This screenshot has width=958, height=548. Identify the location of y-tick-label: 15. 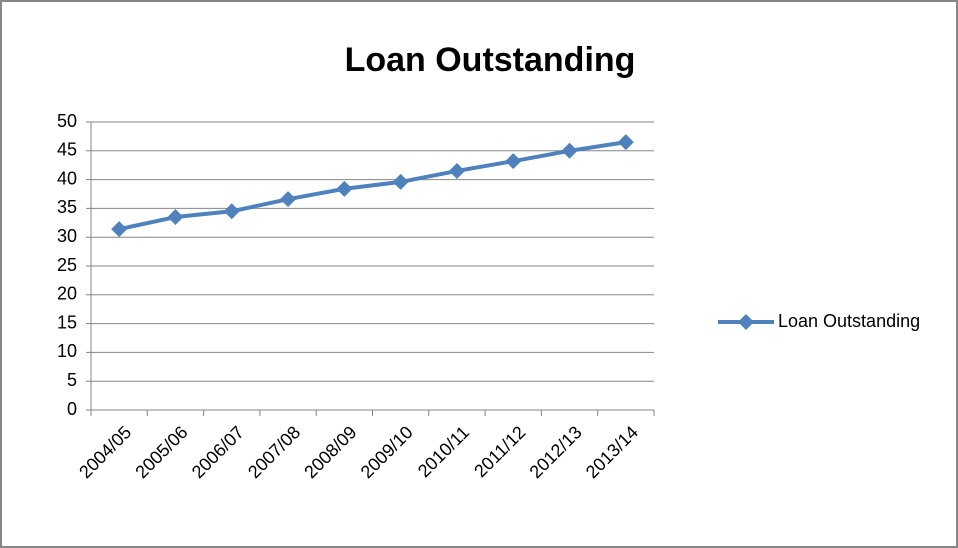
(67, 322).